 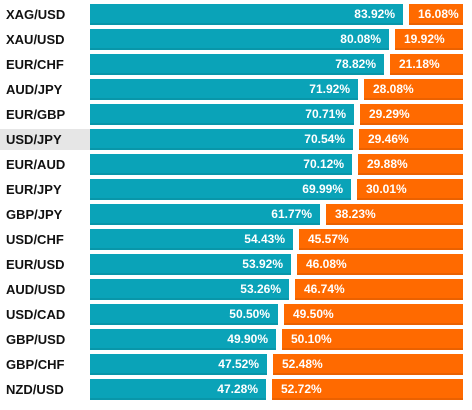 I want to click on bar-row: EUR/USD 53.92% 46.08%, so click(x=236, y=264).